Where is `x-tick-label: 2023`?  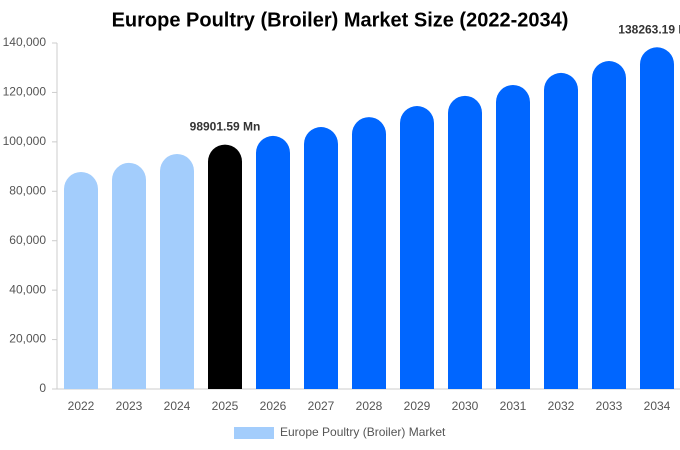 x-tick-label: 2023 is located at coordinates (129, 406).